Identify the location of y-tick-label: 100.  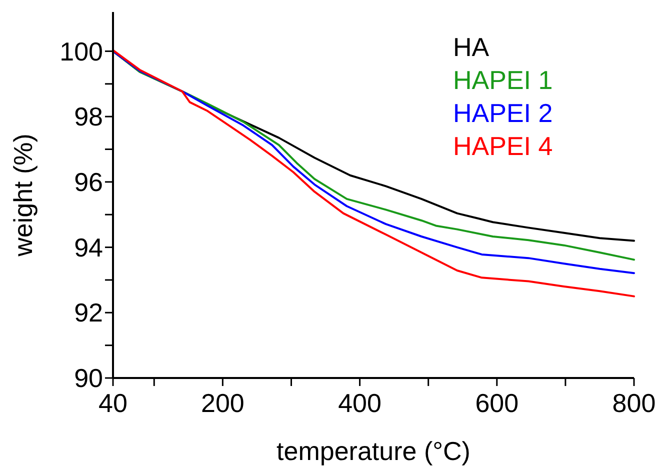
(81, 51).